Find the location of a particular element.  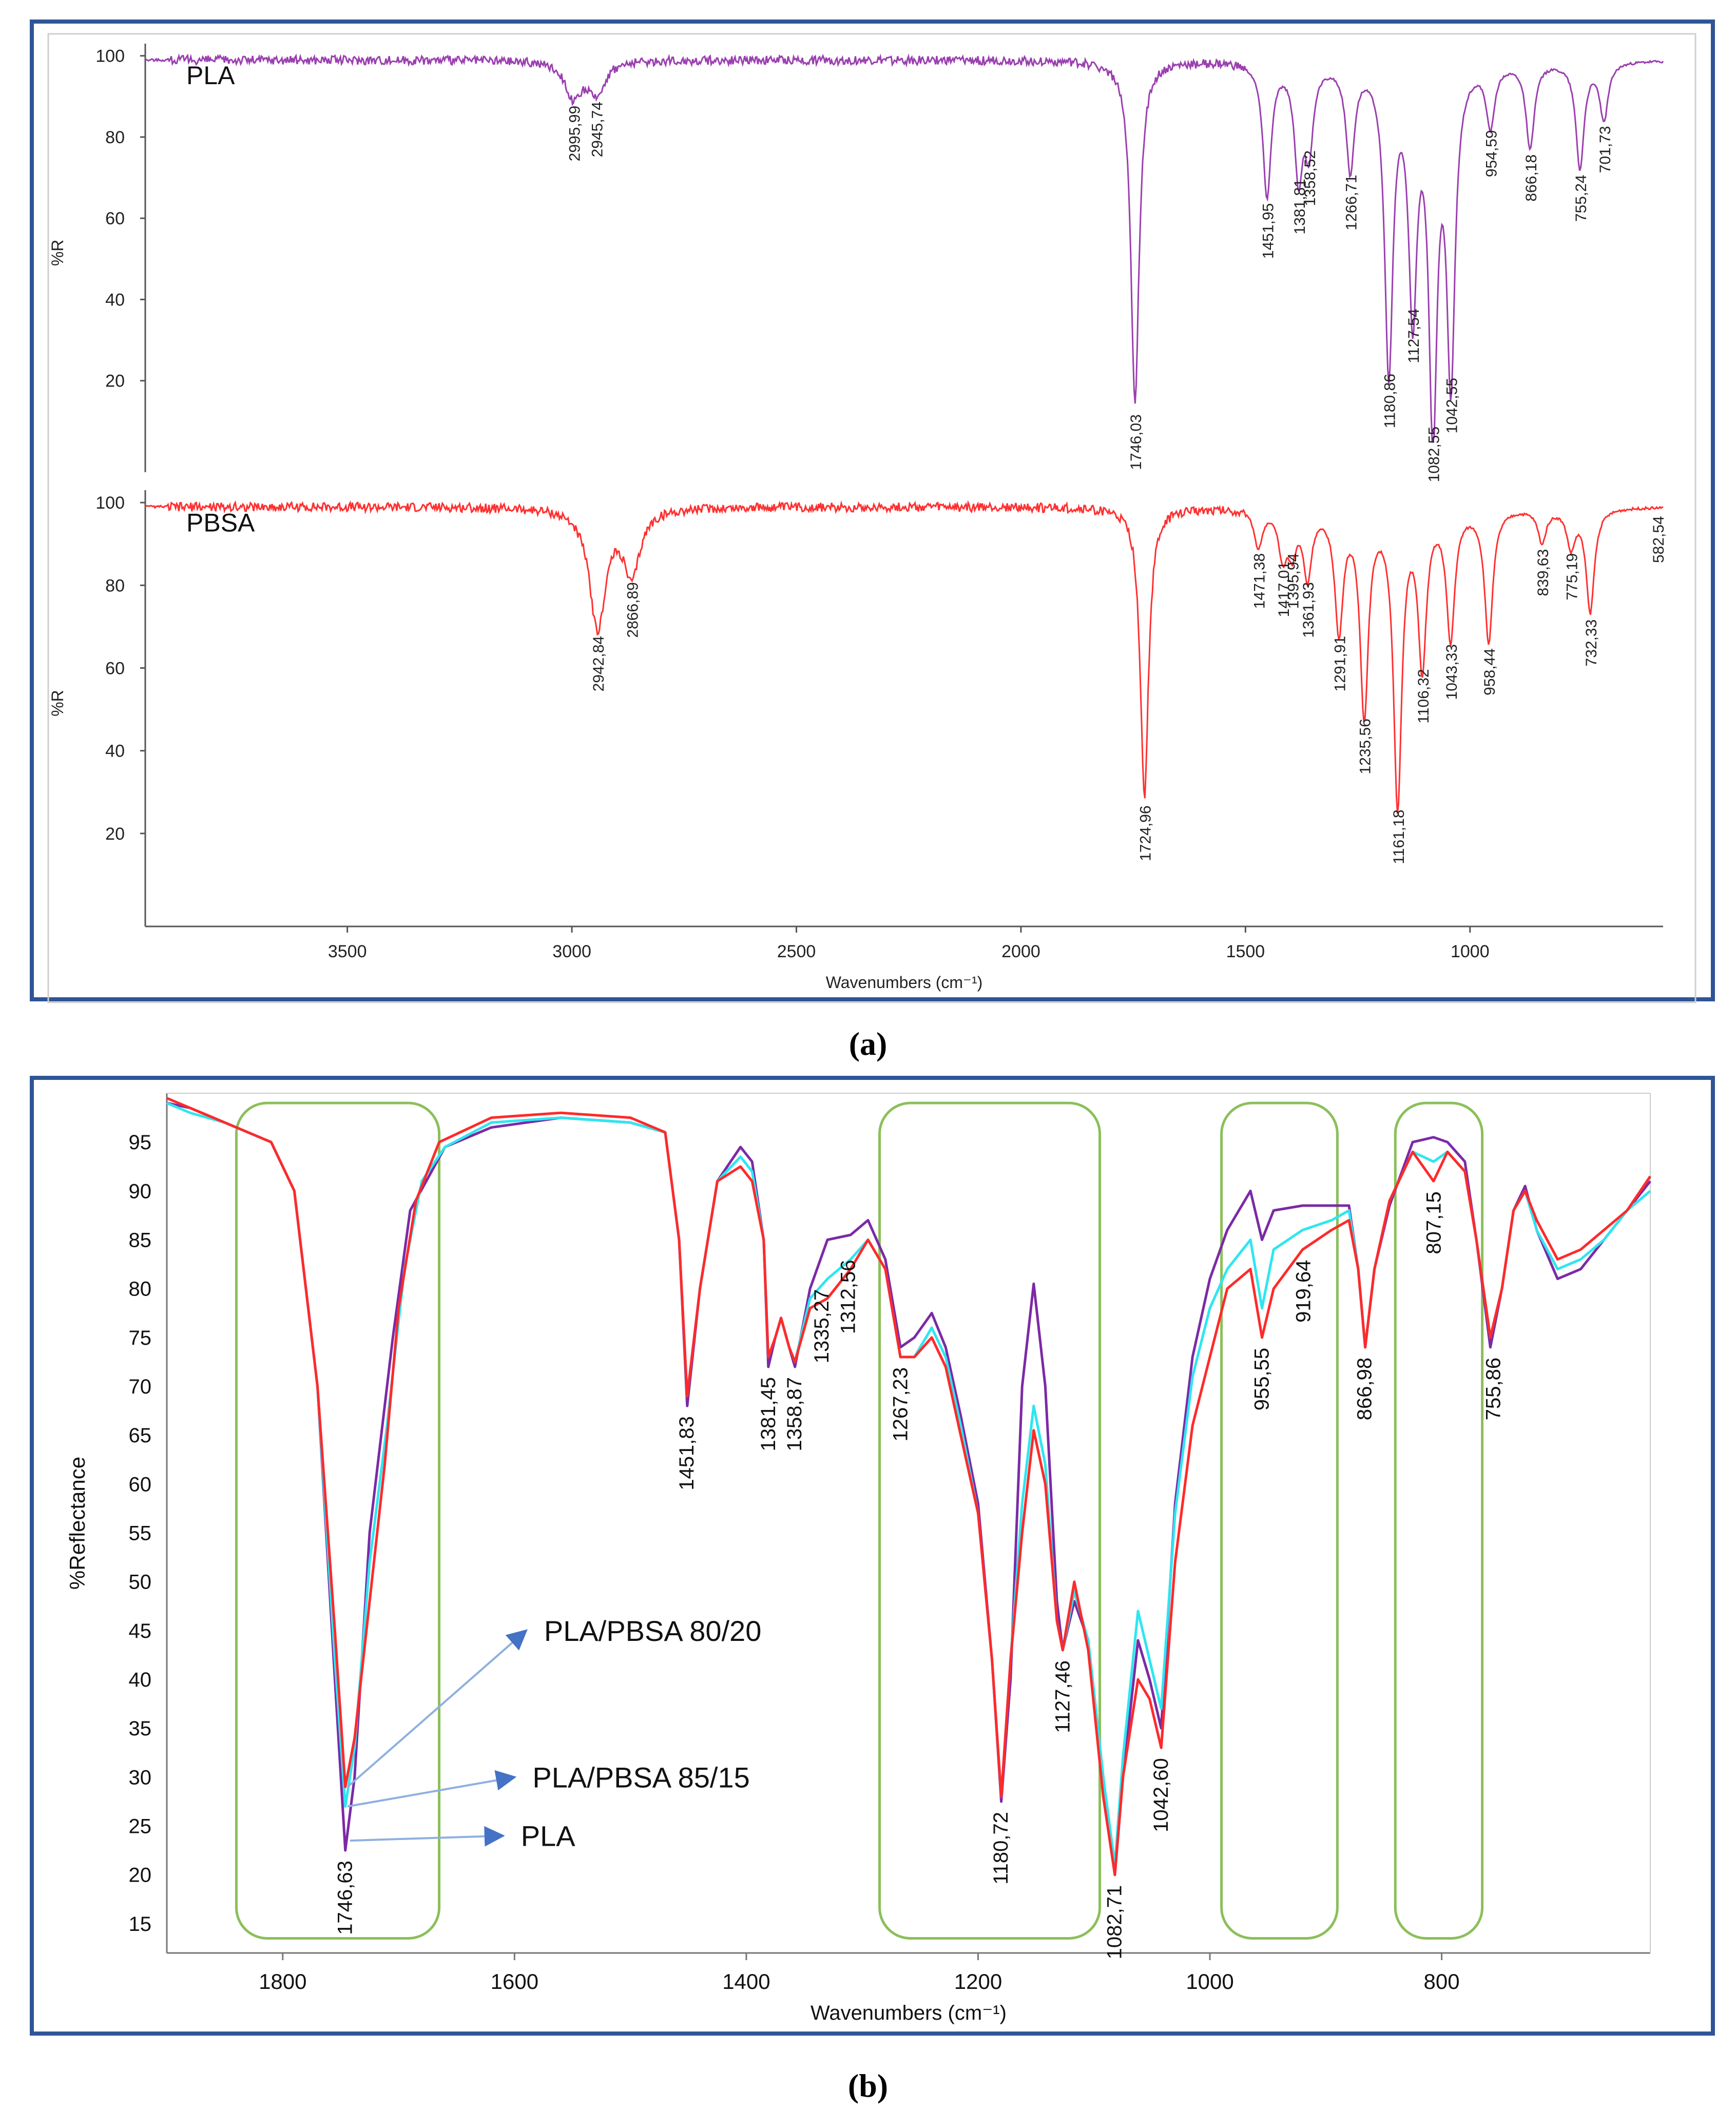

peak-label: 1106,32 is located at coordinates (1423, 696).